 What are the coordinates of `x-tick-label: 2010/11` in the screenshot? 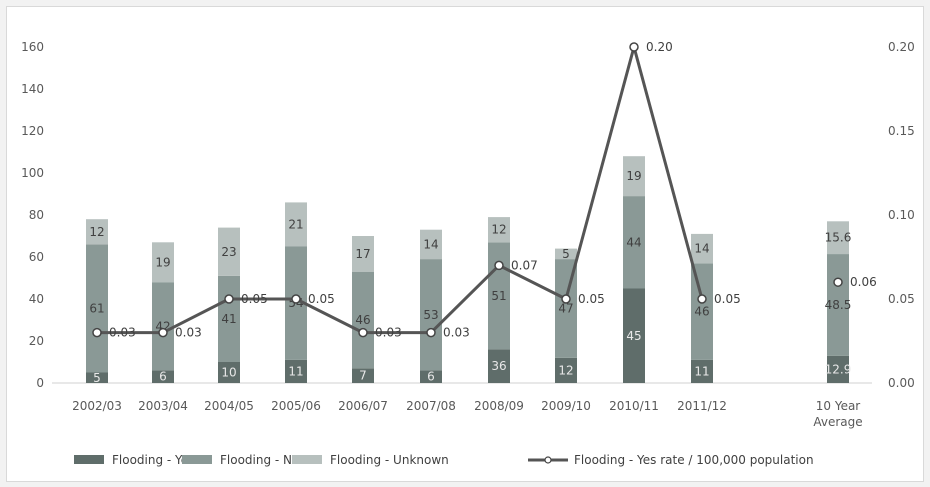 It's located at (634, 406).